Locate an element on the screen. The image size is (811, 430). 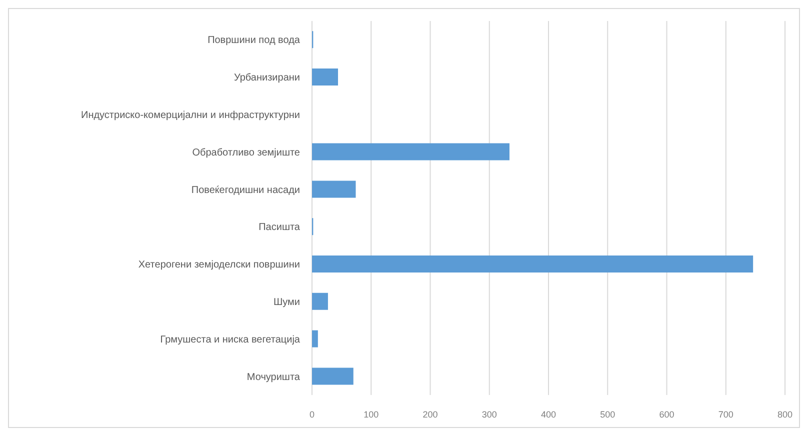
x-tick-label: 100 is located at coordinates (371, 414).